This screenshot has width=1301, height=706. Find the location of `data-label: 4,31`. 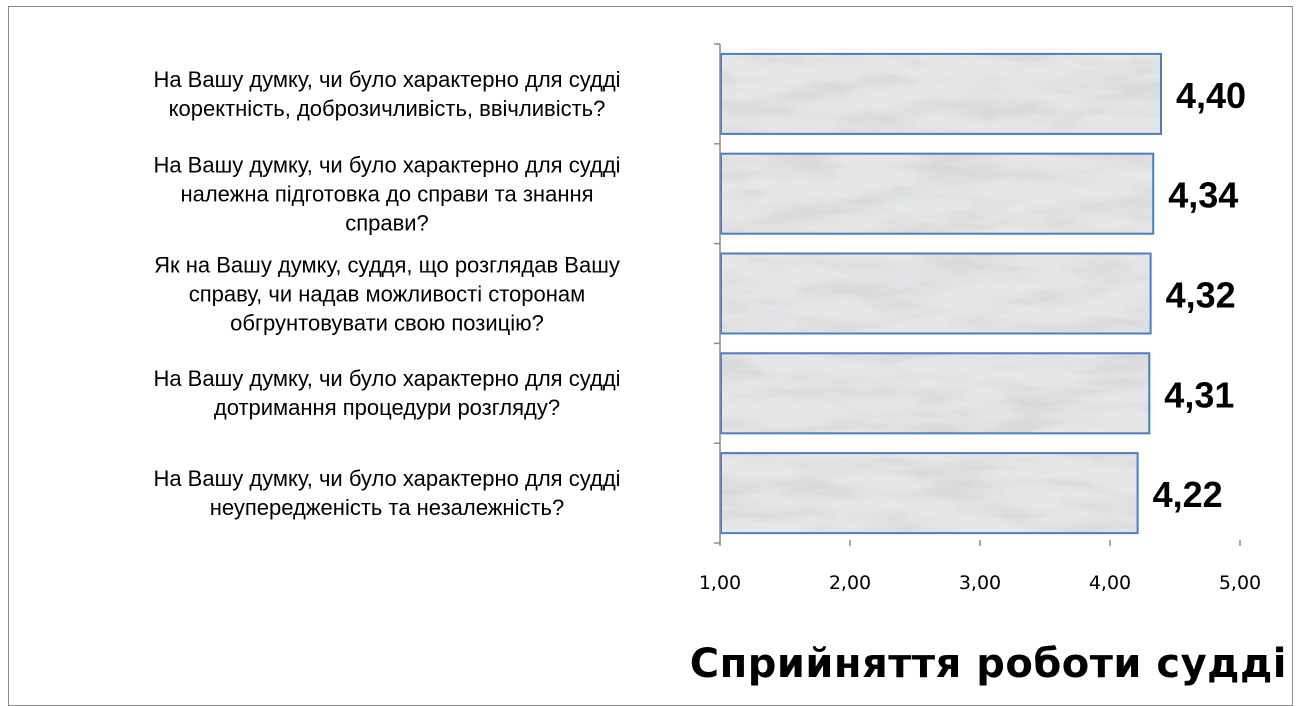

data-label: 4,31 is located at coordinates (1199, 394).